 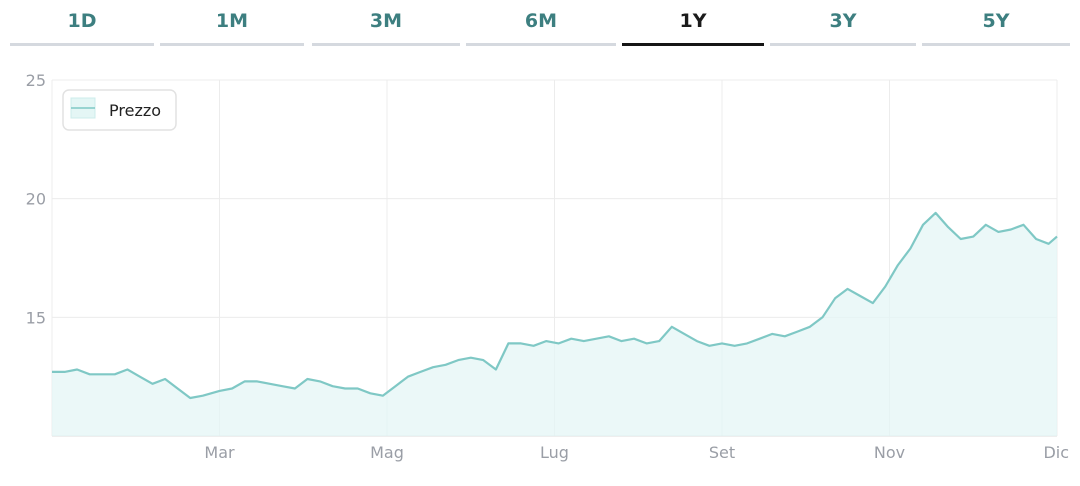 I want to click on x-tick-label: Lug, so click(x=554, y=452).